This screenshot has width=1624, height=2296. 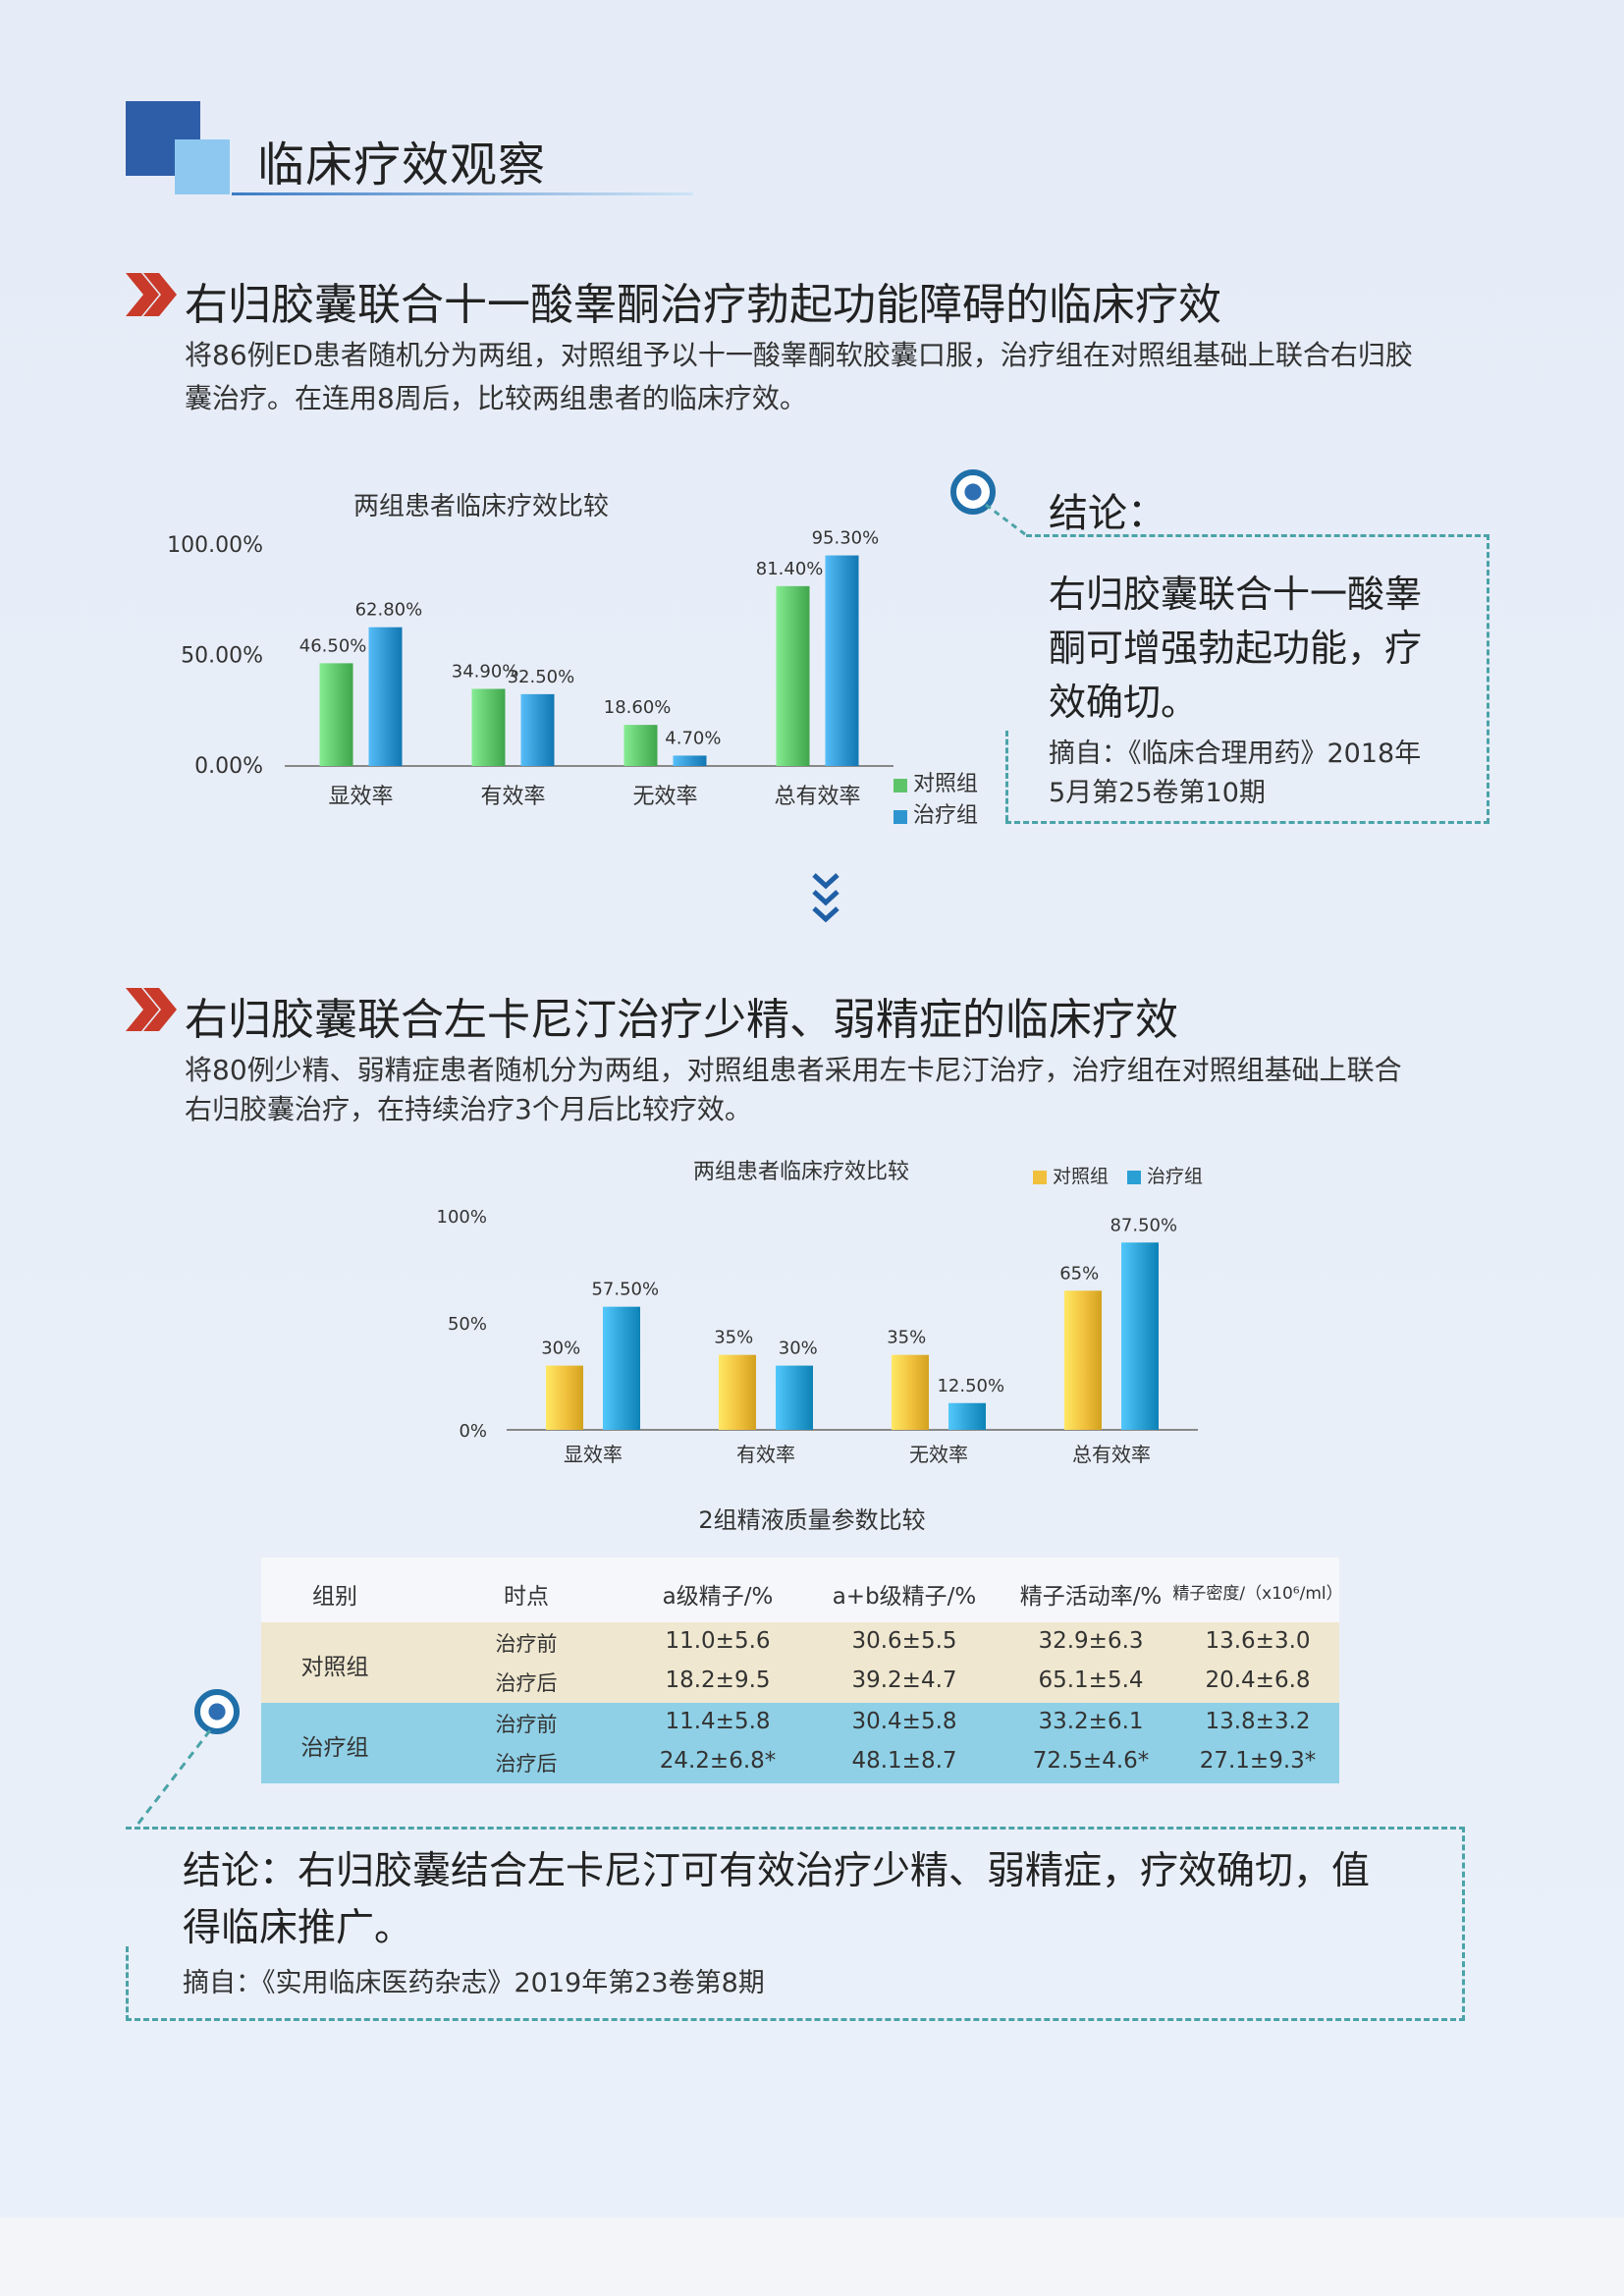 I want to click on table-cell: 27.1±9.3*, so click(x=1258, y=1761).